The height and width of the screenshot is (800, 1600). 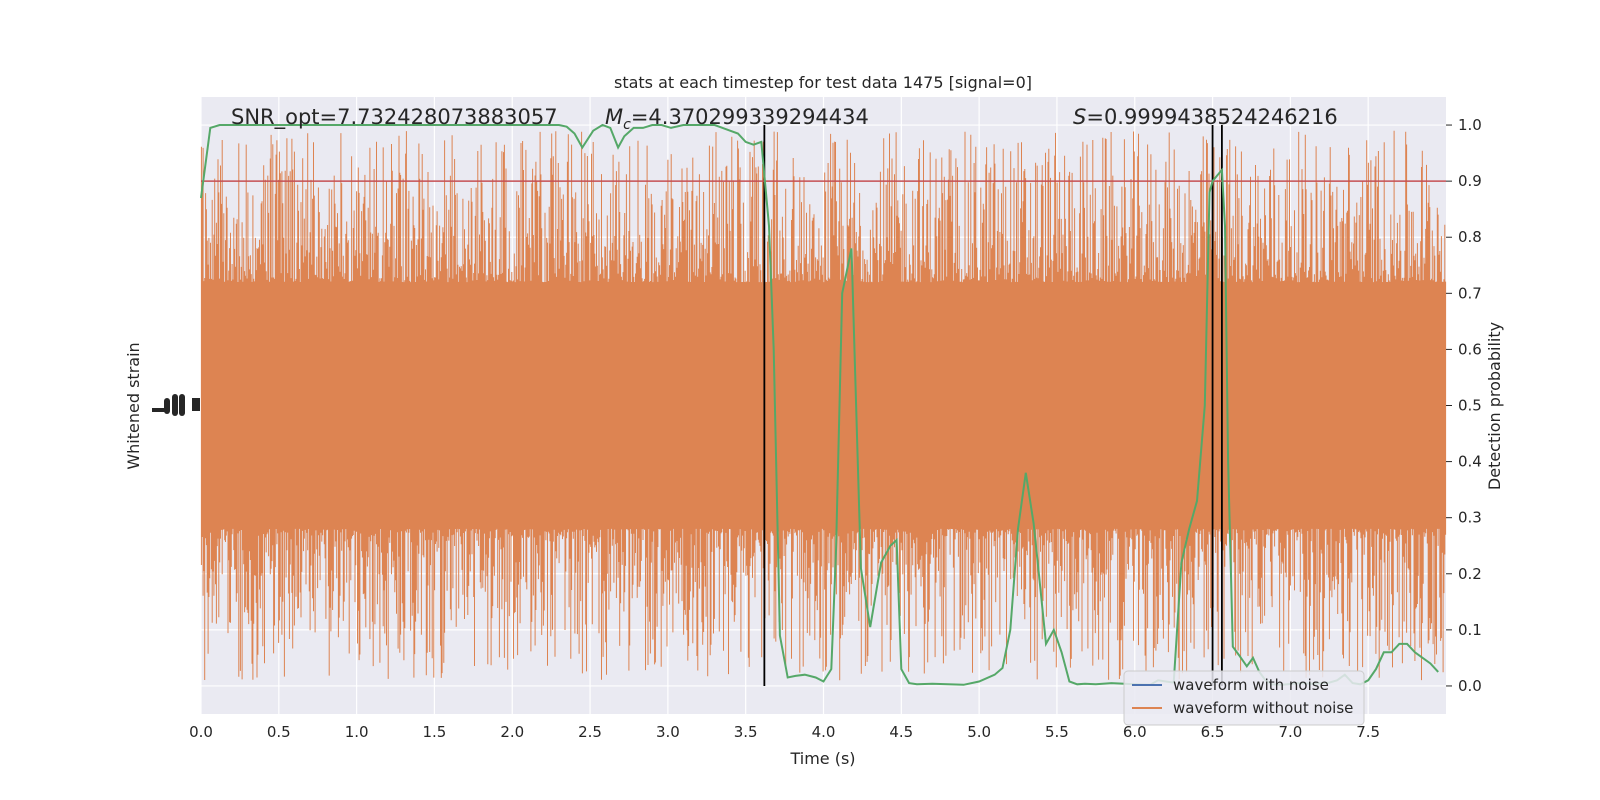 I want to click on legend-box, so click(x=1244, y=698).